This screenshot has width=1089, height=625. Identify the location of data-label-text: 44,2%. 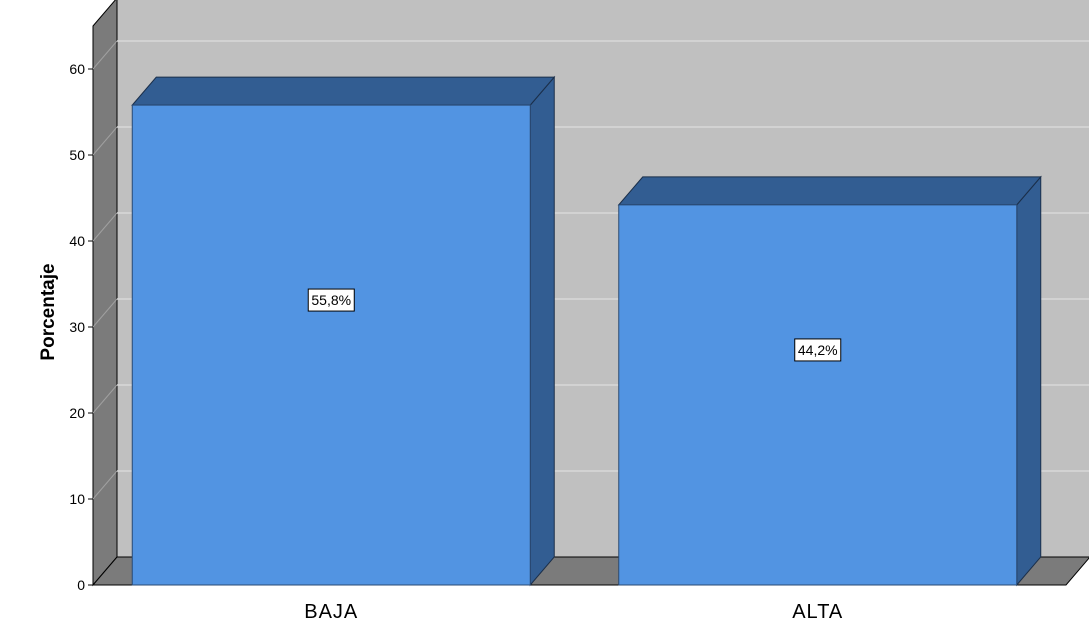
(818, 350).